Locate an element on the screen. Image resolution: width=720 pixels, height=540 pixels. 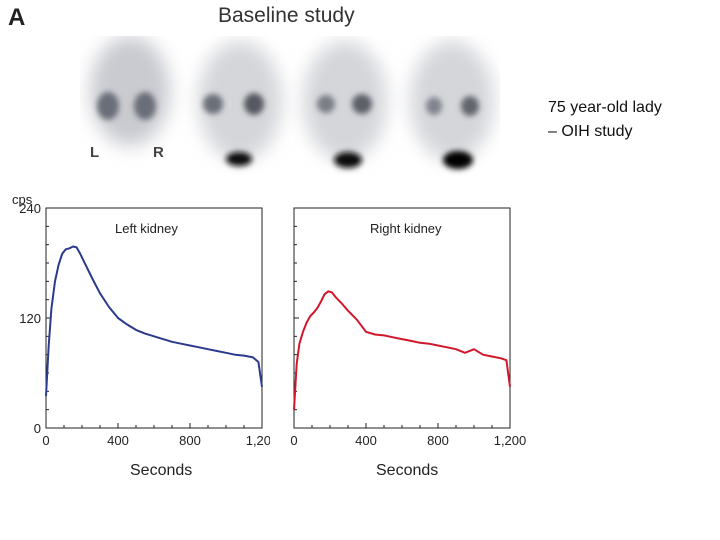
study-title: Baseline study is located at coordinates (286, 15).